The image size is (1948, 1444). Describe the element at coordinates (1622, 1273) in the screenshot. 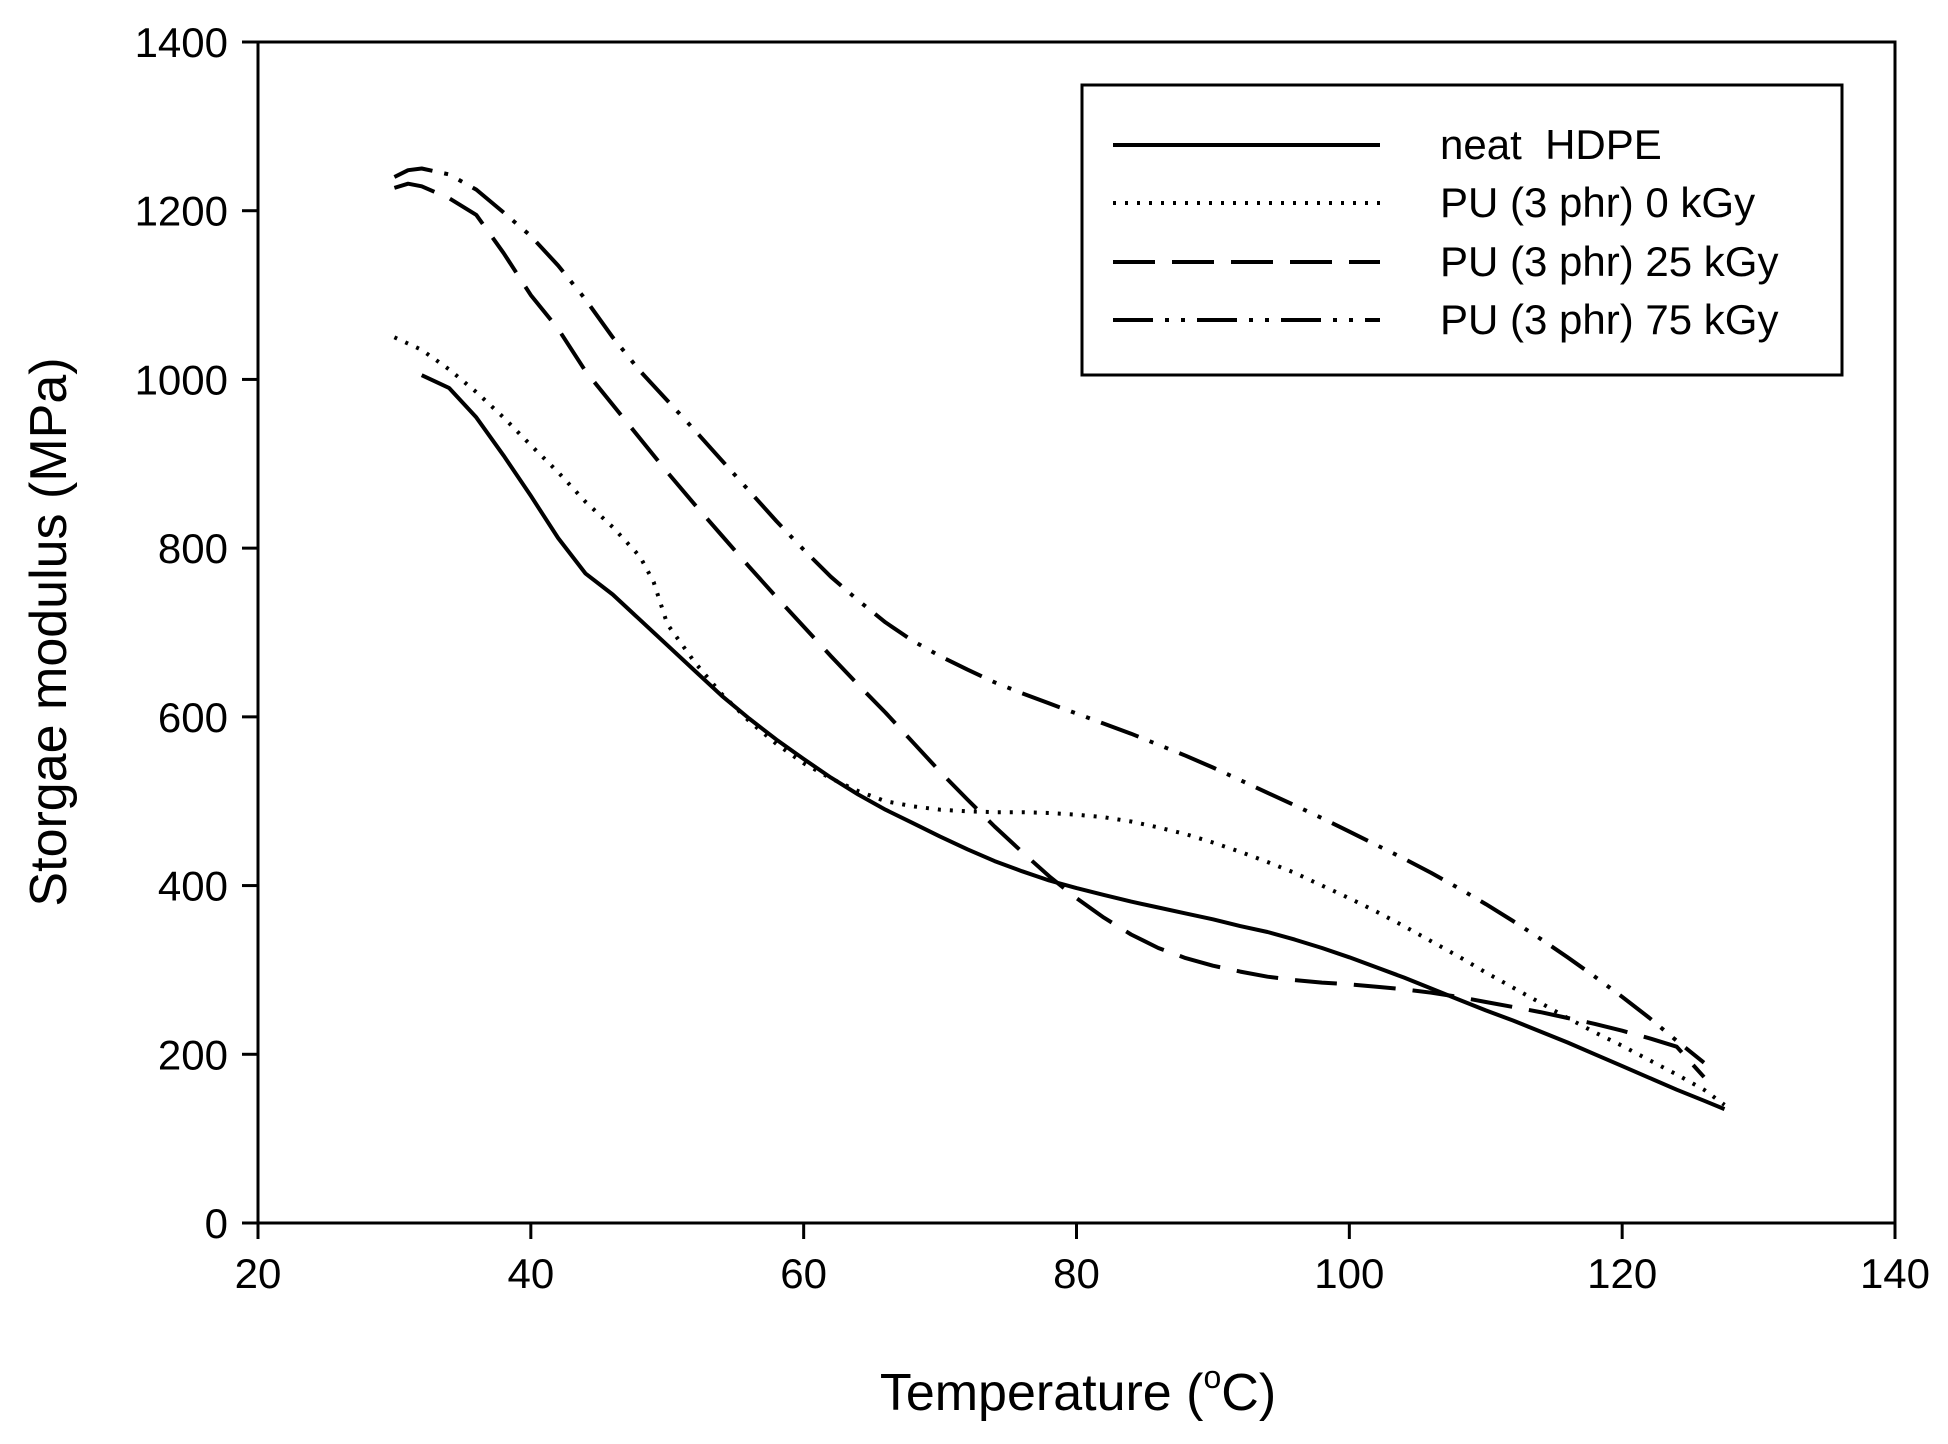

I see `x-tick-label: 120` at that location.